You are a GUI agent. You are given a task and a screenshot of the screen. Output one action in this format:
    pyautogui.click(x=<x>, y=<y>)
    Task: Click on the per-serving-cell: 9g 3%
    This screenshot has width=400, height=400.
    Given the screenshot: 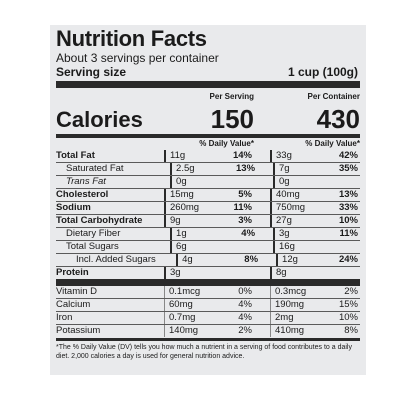 What is the action you would take?
    pyautogui.click(x=209, y=221)
    